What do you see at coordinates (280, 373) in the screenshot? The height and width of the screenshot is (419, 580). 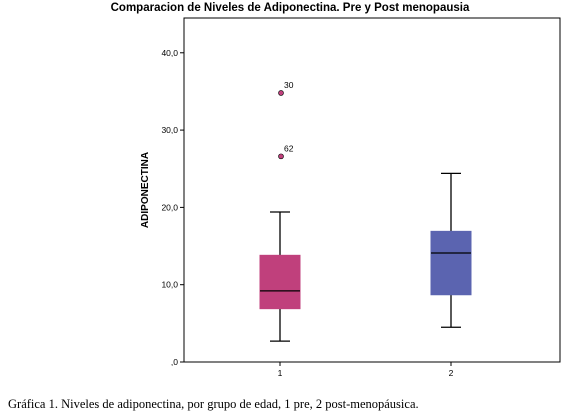 I see `x-tick-label: 1` at bounding box center [280, 373].